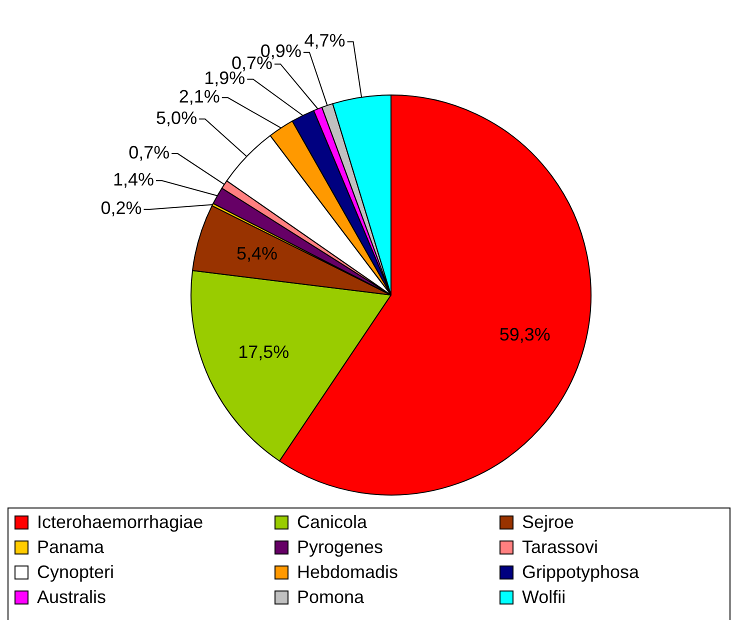  I want to click on legend-label: Wolfii, so click(544, 596).